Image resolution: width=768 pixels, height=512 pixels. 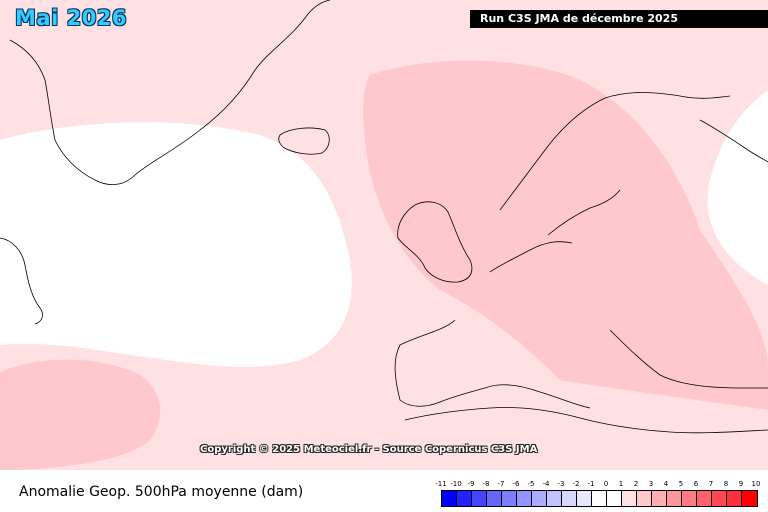 What do you see at coordinates (733, 141) in the screenshot?
I see `novaya-zemlya-coast` at bounding box center [733, 141].